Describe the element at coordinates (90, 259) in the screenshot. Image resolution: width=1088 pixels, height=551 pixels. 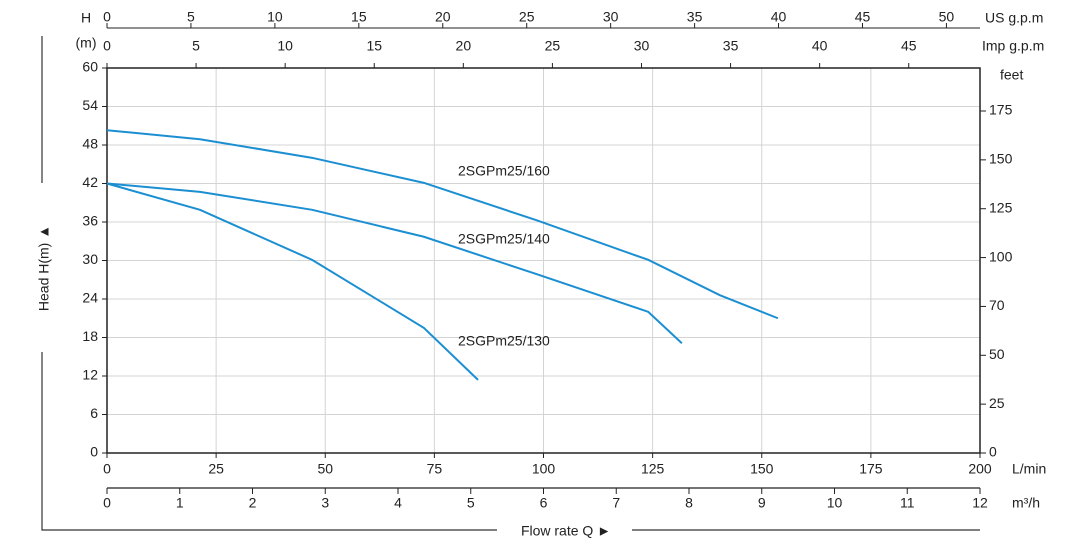
I see `y-tick-label: 30` at that location.